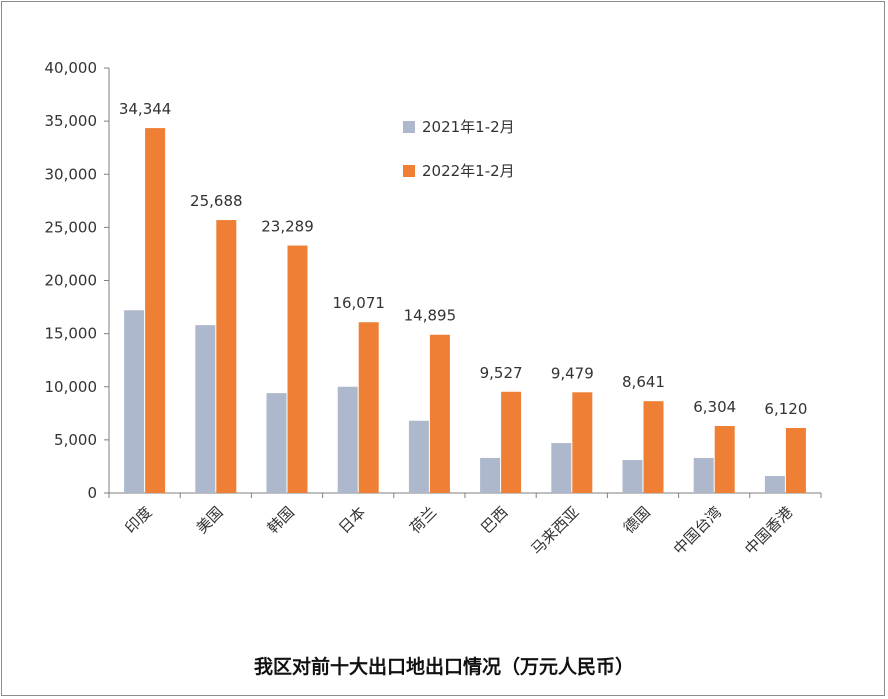  What do you see at coordinates (71, 174) in the screenshot?
I see `y-tick-label: 30,000` at bounding box center [71, 174].